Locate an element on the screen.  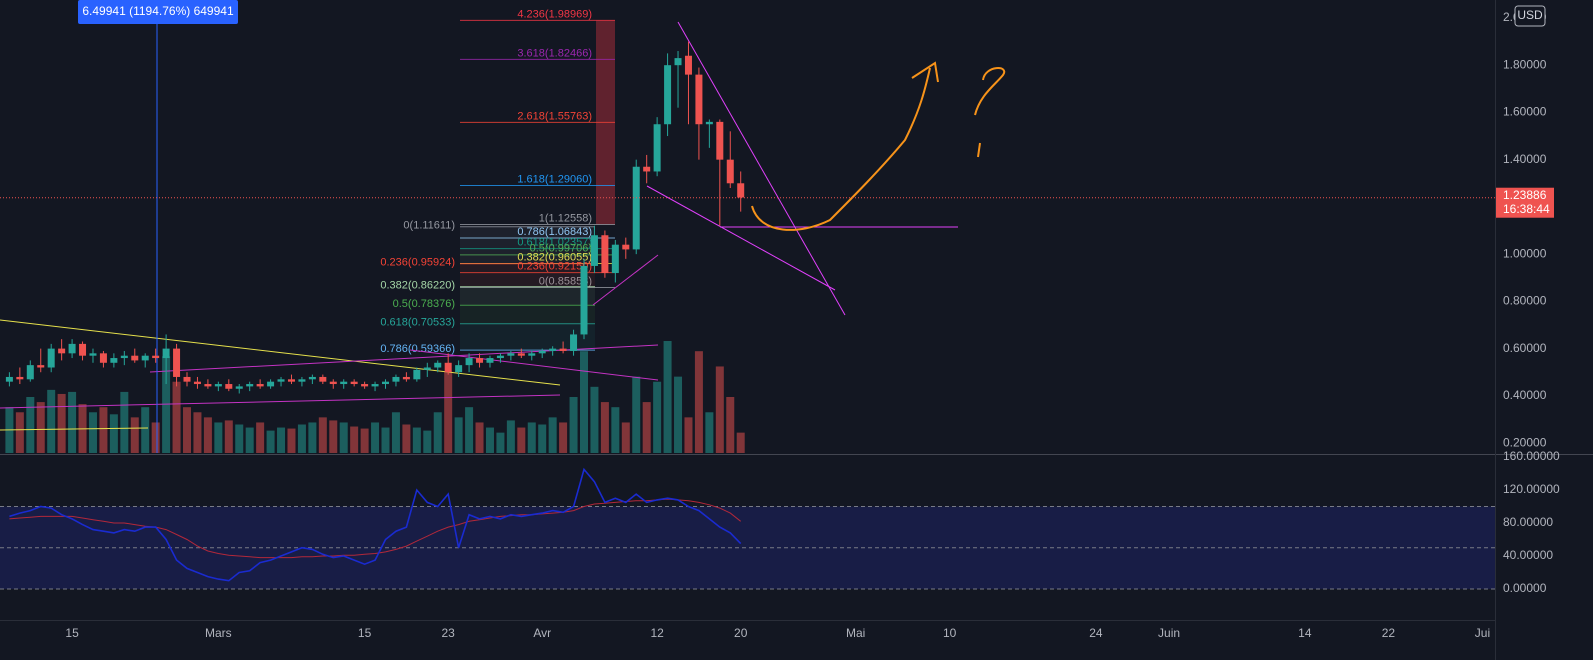
drawing-arrow is located at coordinates (845, 146).